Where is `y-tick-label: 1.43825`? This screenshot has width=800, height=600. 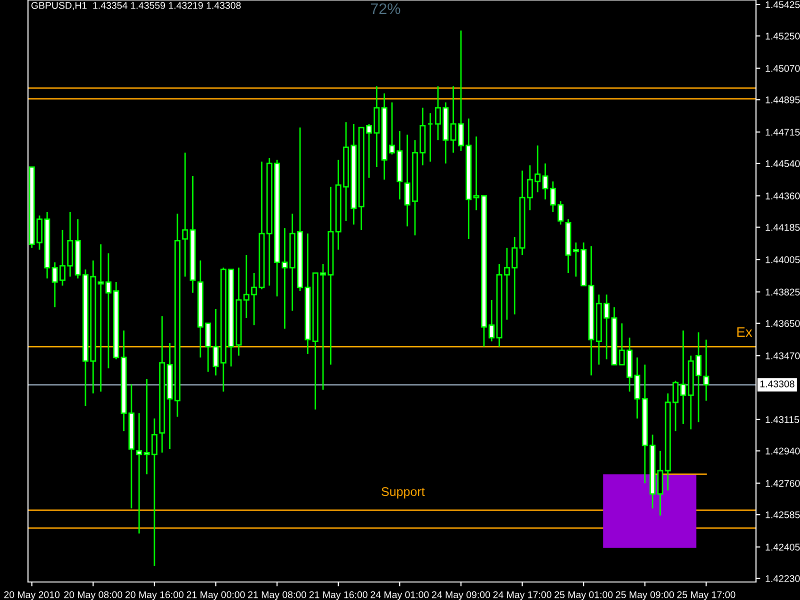
y-tick-label: 1.43825 is located at coordinates (783, 292).